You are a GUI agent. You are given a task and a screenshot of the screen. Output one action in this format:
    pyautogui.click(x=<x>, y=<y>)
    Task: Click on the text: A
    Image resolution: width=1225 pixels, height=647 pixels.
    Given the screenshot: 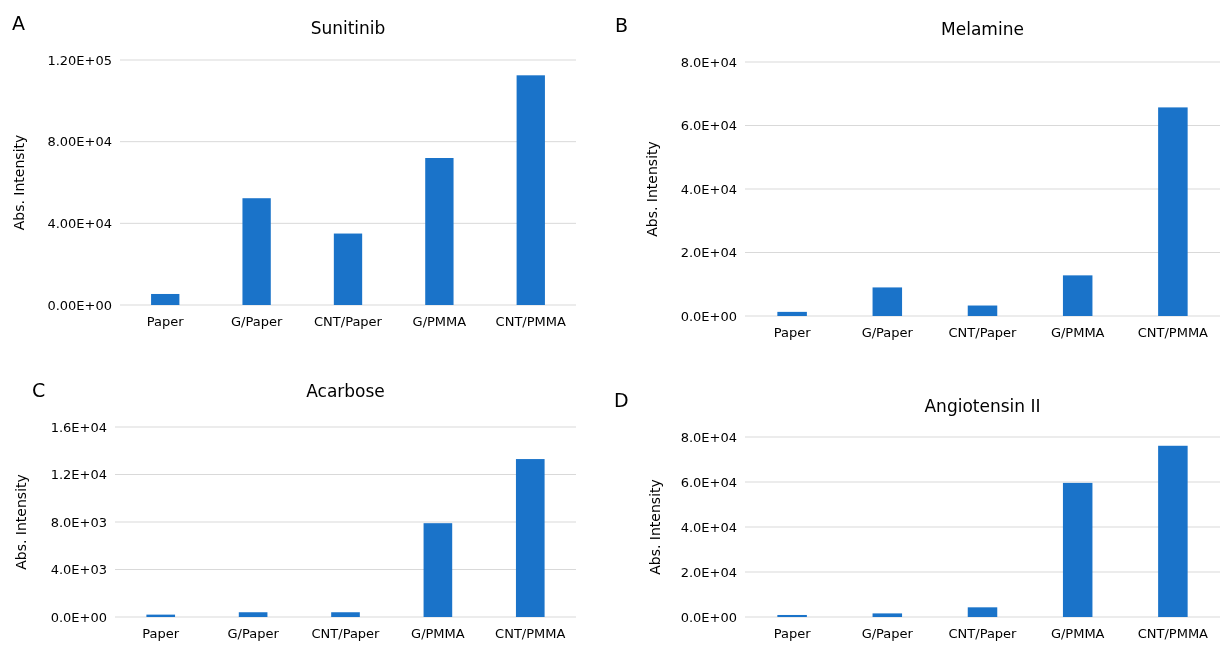 What is the action you would take?
    pyautogui.click(x=18, y=23)
    